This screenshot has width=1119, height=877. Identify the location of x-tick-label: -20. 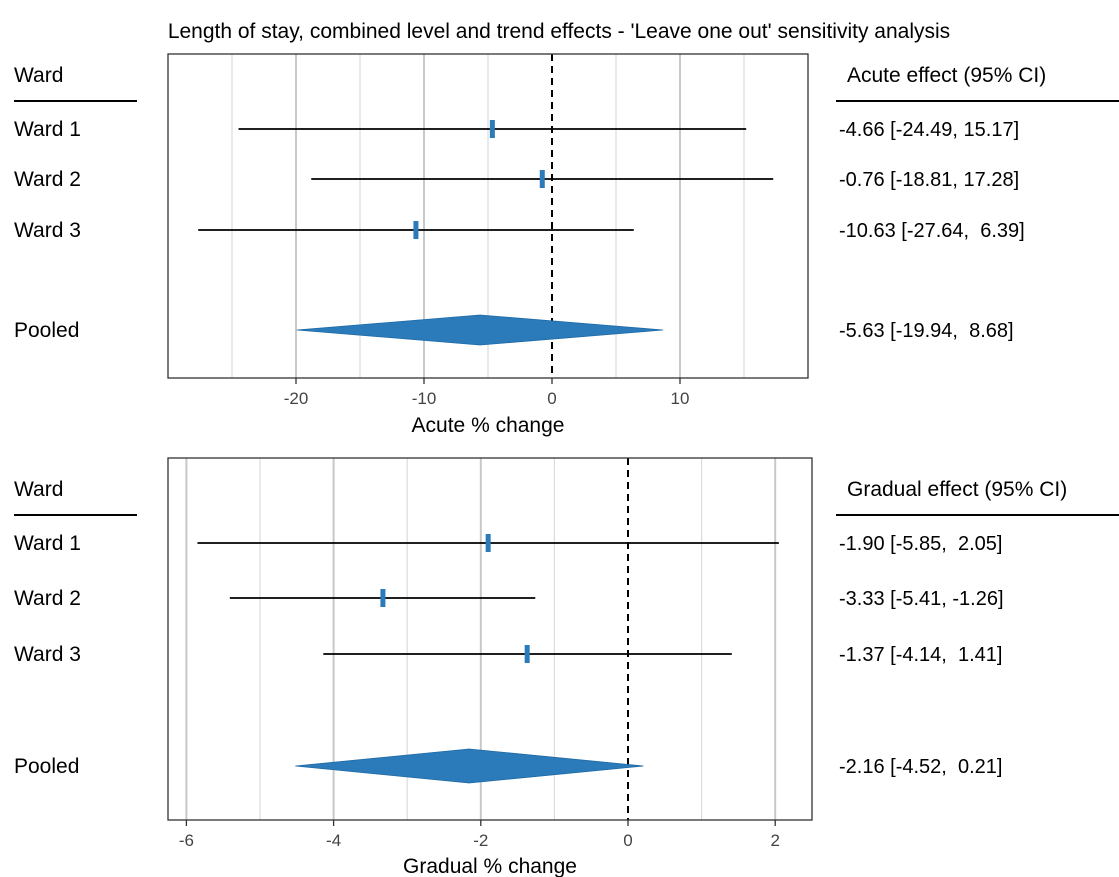
(296, 398).